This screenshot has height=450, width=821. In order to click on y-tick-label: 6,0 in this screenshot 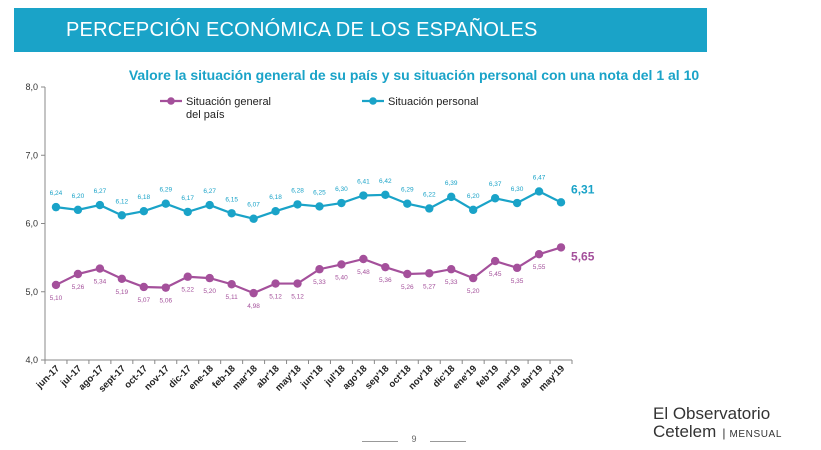, I will do `click(31, 224)`.